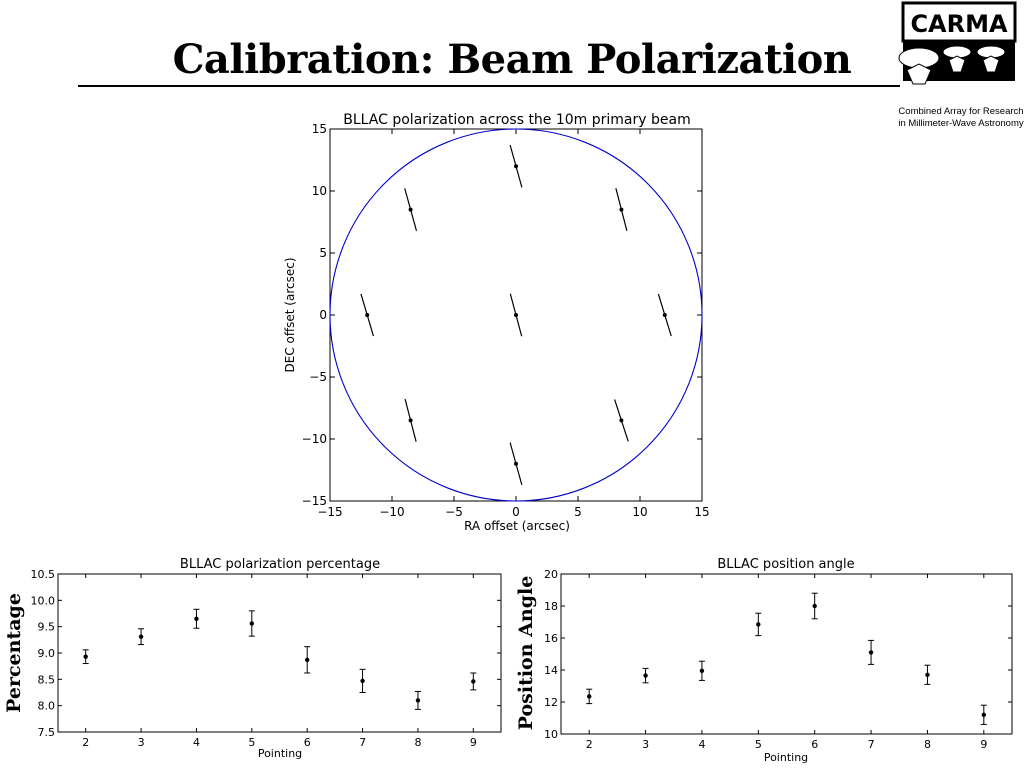  Describe the element at coordinates (43, 574) in the screenshot. I see `y-tick-label: 10.5` at that location.